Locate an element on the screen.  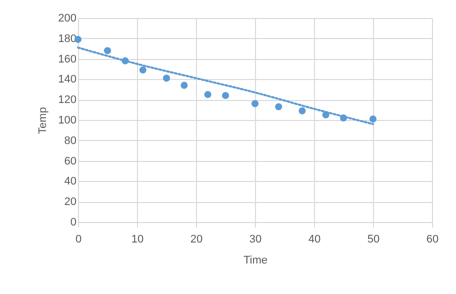
x-tick-label: 50 is located at coordinates (373, 240).